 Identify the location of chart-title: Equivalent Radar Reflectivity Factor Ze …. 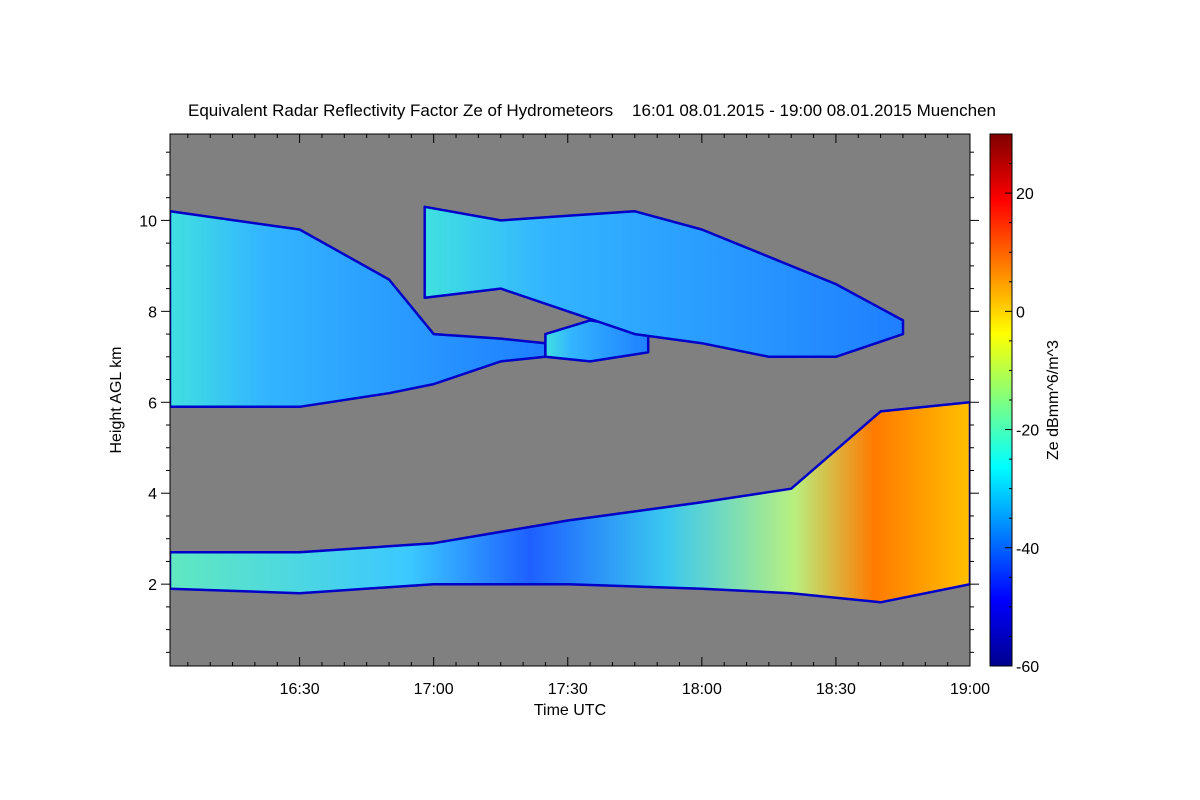
(592, 110).